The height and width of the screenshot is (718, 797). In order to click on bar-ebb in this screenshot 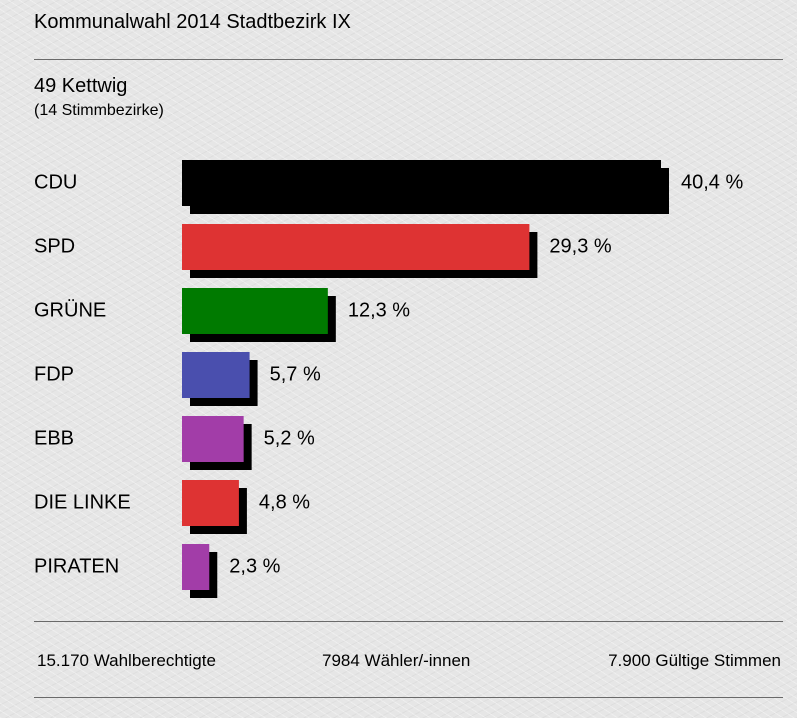, I will do `click(213, 439)`.